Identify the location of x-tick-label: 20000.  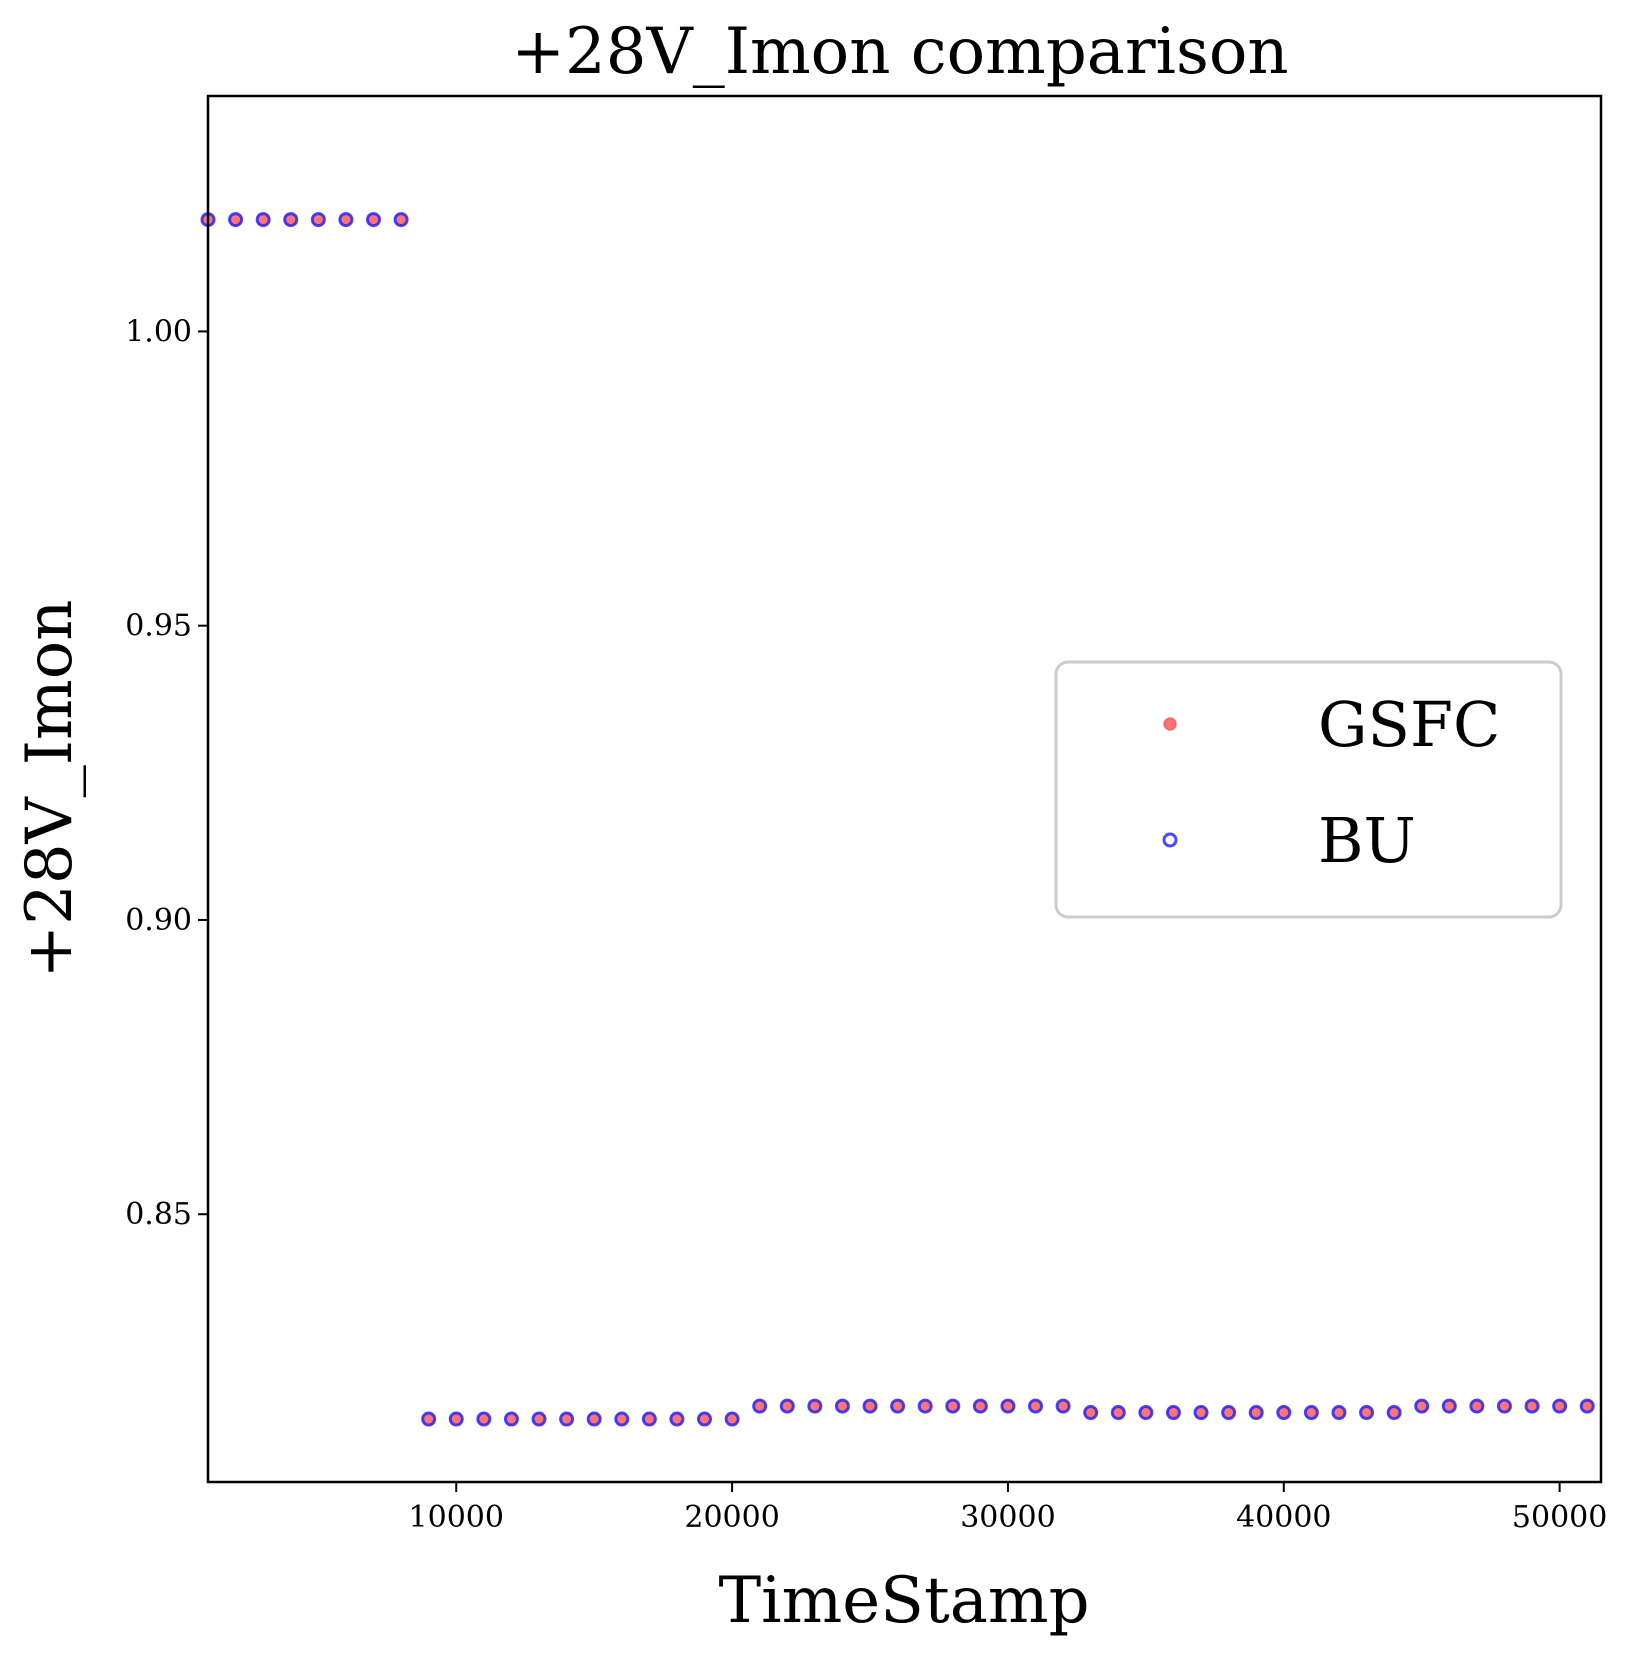
(731, 1517).